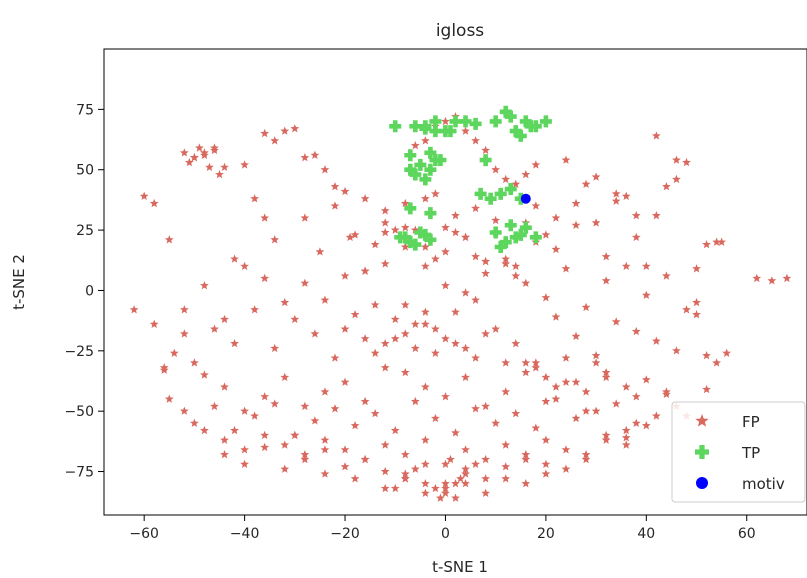 This screenshot has height=578, width=807. I want to click on x-axis-label: t-SNE 1, so click(460, 567).